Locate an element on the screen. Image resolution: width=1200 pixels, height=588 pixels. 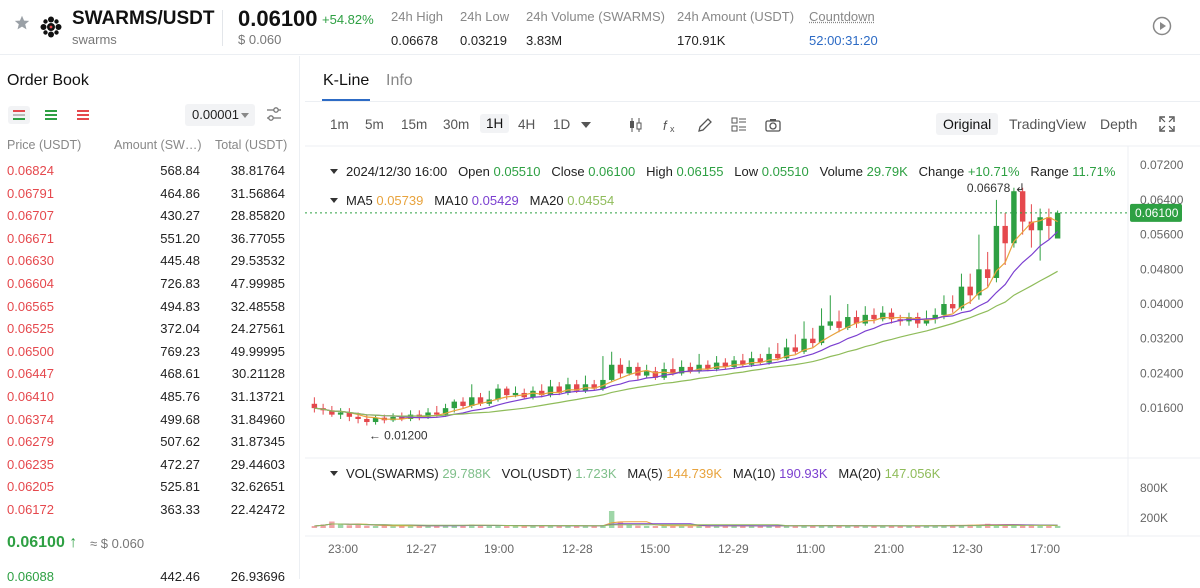
ask-row: 0.06235 472.27 29.44603 is located at coordinates (150, 465).